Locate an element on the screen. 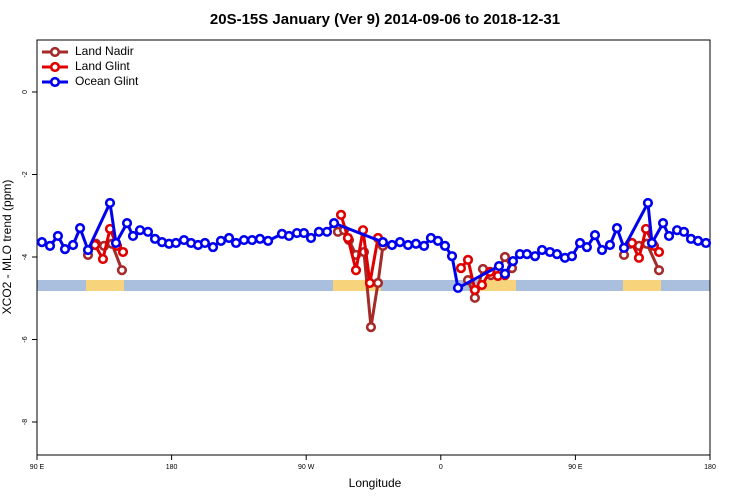 The height and width of the screenshot is (500, 750). y-tick-label: -2 is located at coordinates (25, 174).